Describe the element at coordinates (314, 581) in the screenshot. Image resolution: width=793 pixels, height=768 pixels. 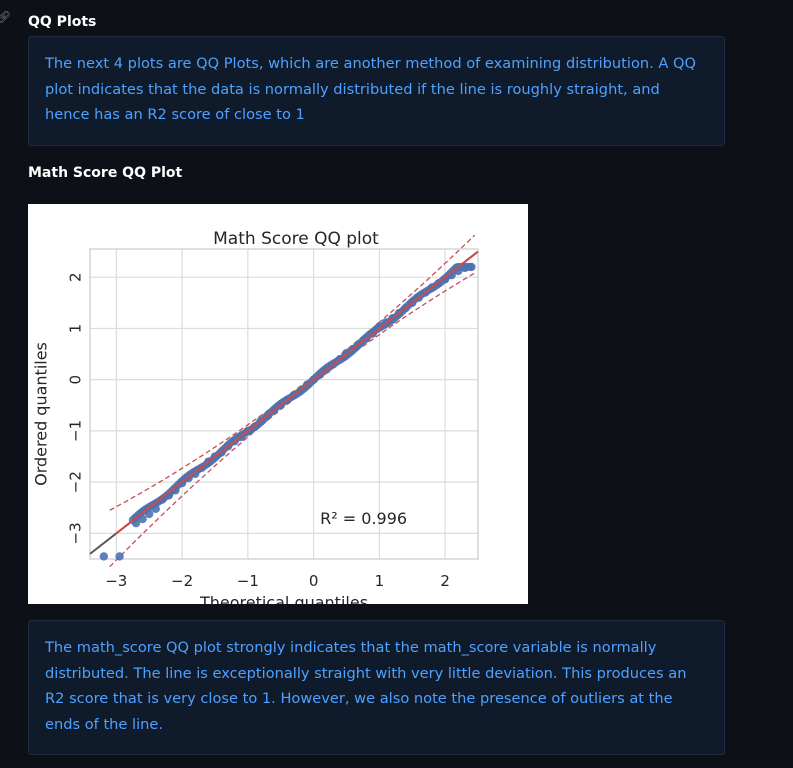
I see `x-tick-label: 0` at that location.